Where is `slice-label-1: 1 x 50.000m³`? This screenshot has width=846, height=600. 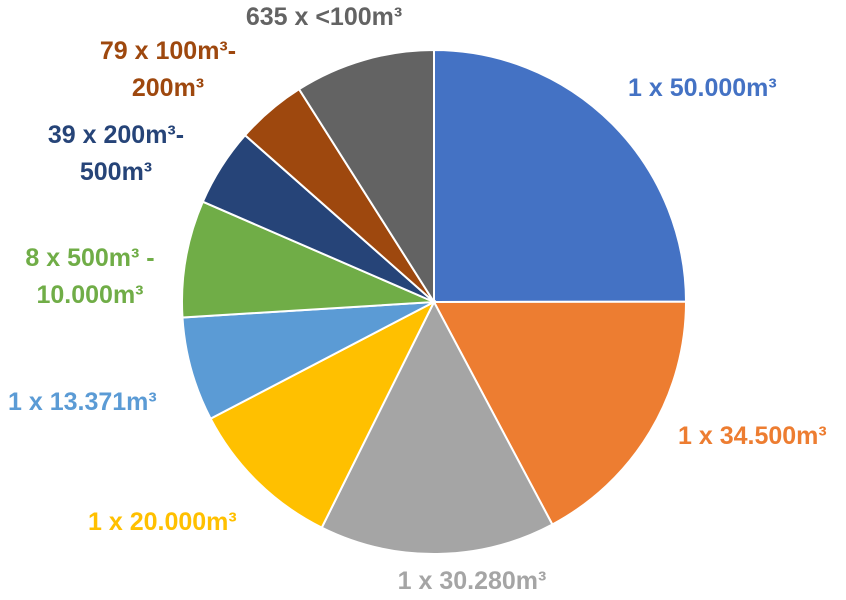 slice-label-1: 1 x 50.000m³ is located at coordinates (702, 88).